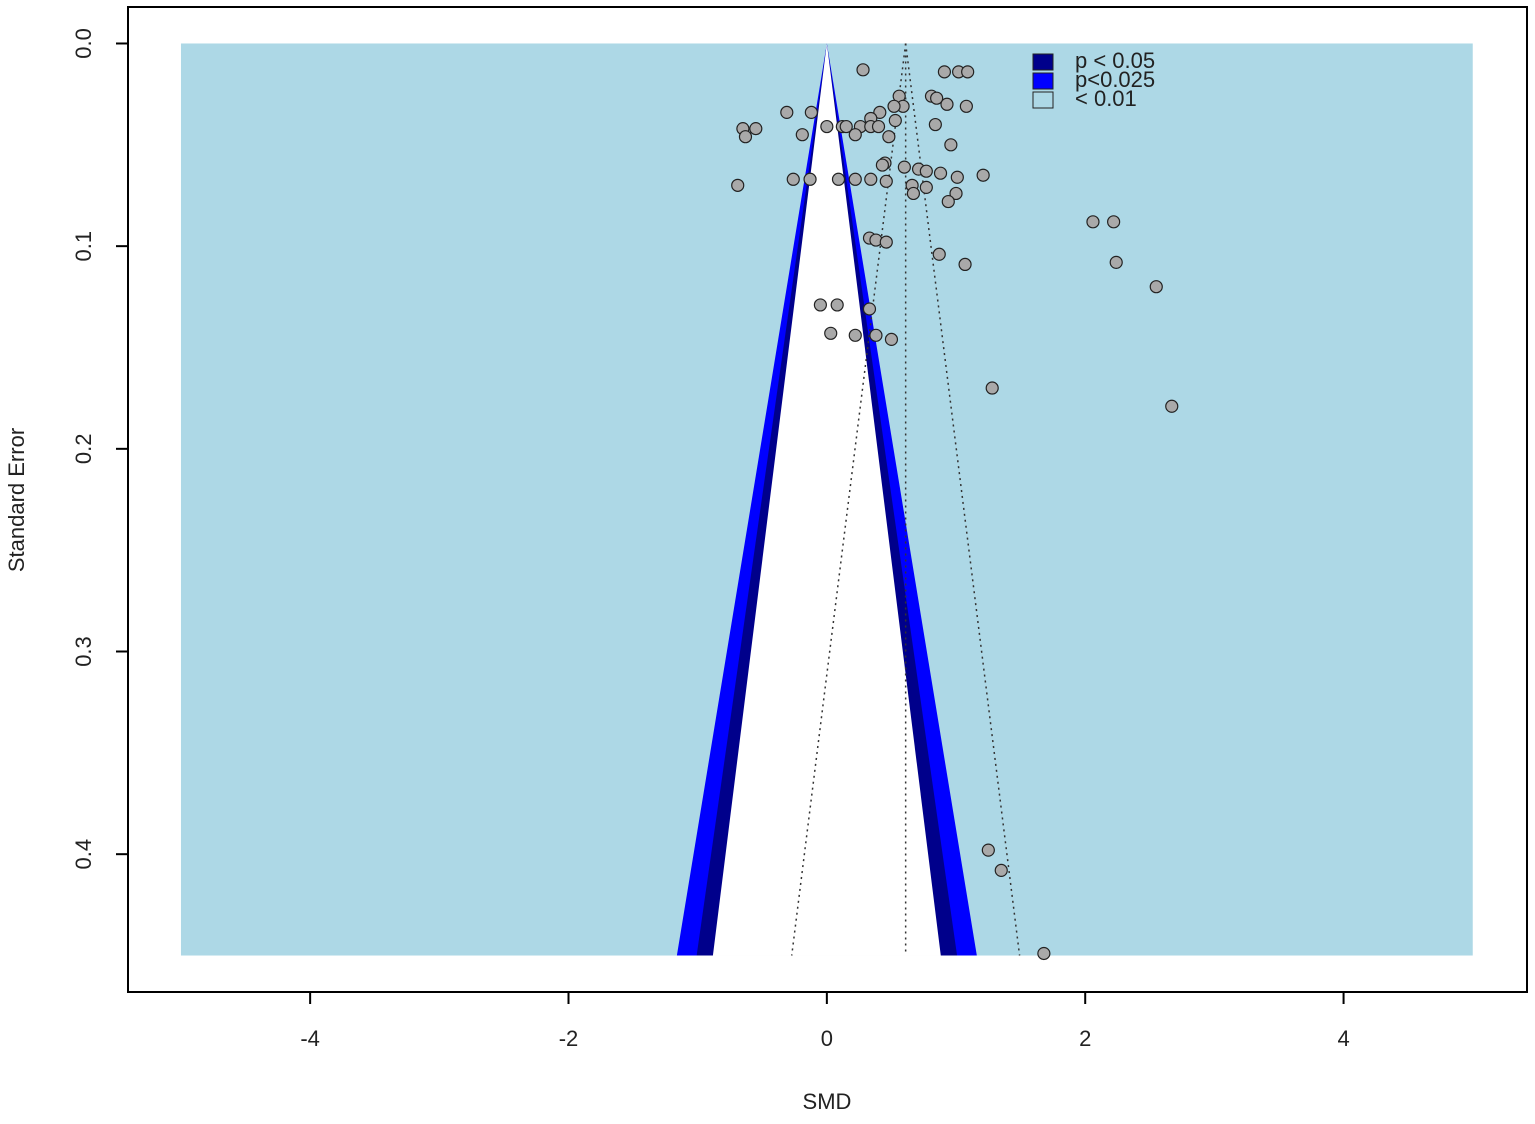  What do you see at coordinates (1343, 1038) in the screenshot?
I see `x-tick-label: 4` at bounding box center [1343, 1038].